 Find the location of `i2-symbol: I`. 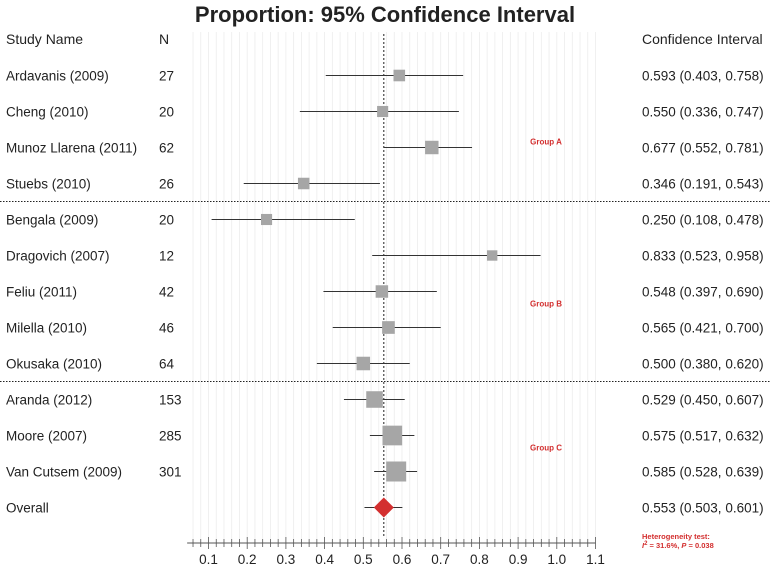

i2-symbol: I is located at coordinates (643, 545).